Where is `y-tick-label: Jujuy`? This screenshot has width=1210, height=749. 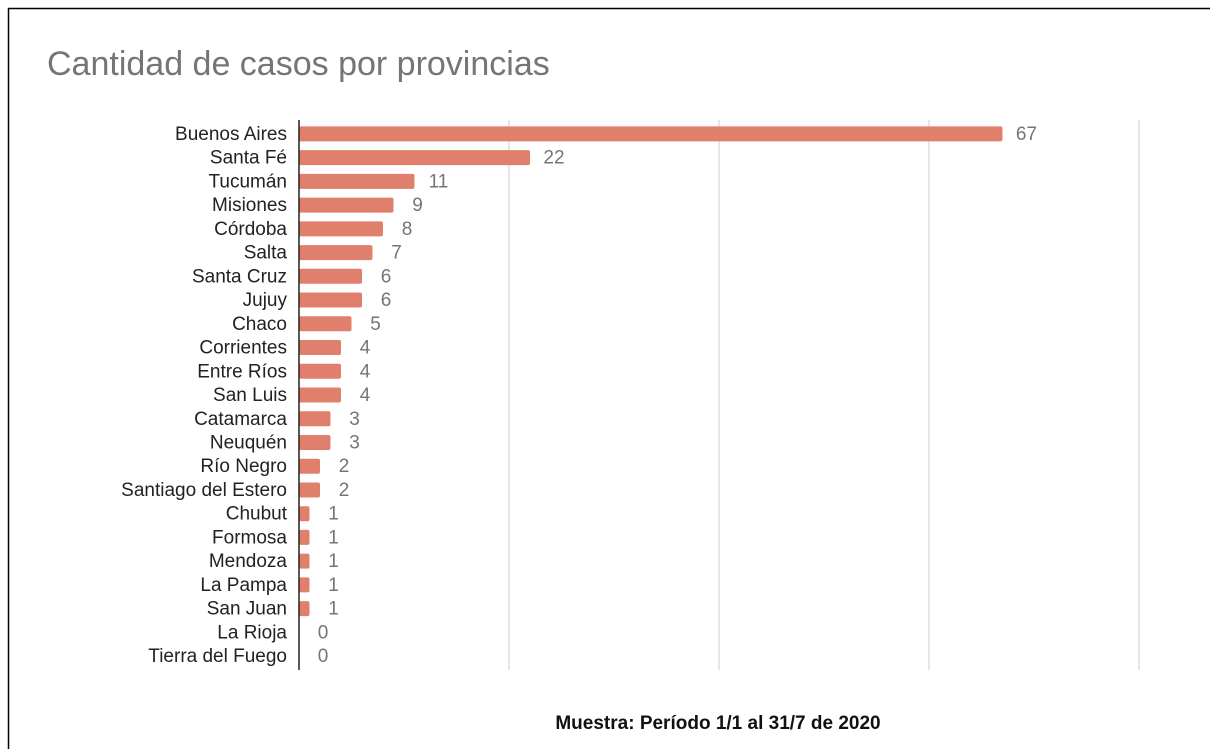
y-tick-label: Jujuy is located at coordinates (265, 300).